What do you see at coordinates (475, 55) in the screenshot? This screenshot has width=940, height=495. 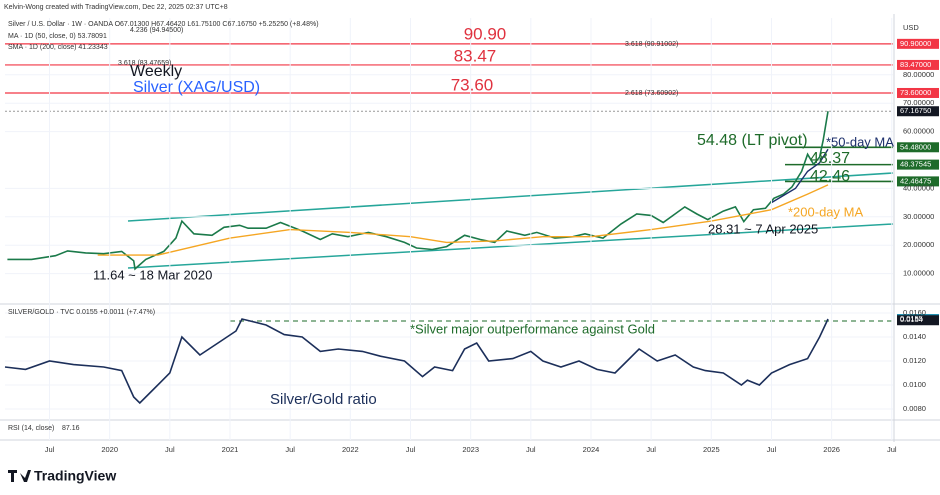 I see `level-label: 83.47` at bounding box center [475, 55].